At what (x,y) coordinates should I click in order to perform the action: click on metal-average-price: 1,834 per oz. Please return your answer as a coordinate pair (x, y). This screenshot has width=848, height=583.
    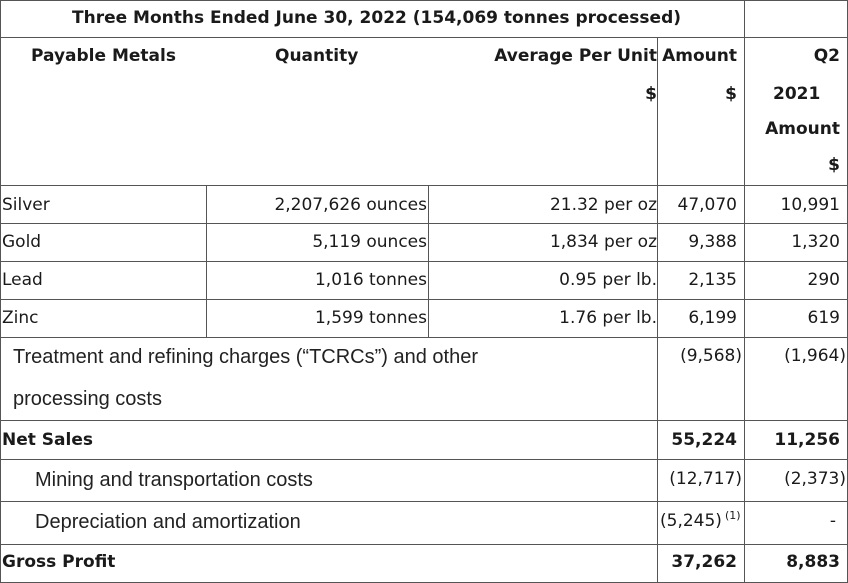
    Looking at the image, I should click on (603, 242).